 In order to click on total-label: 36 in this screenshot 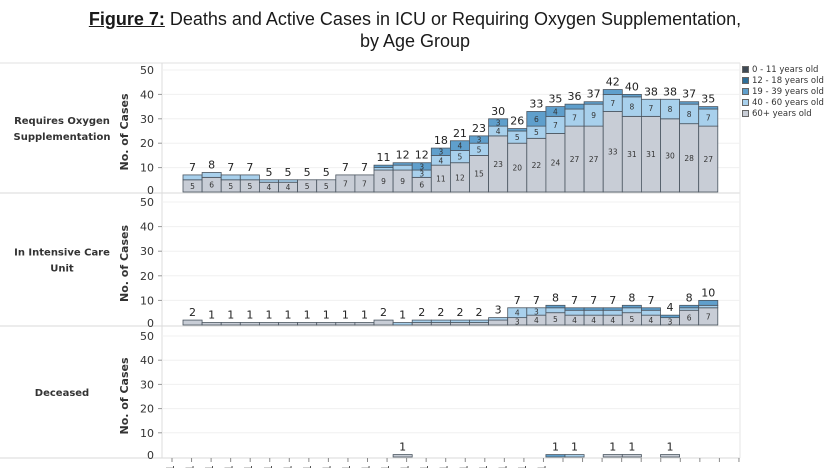, I will do `click(575, 96)`.